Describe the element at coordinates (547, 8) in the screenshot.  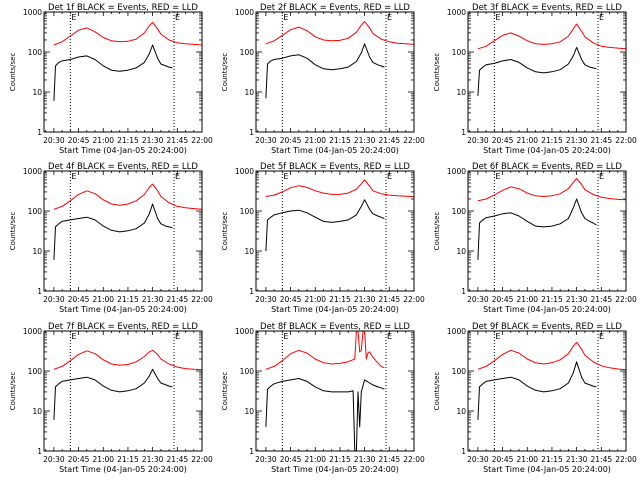
I see `panel-title: Det 3f BLACK = Events, RED = LLD` at that location.